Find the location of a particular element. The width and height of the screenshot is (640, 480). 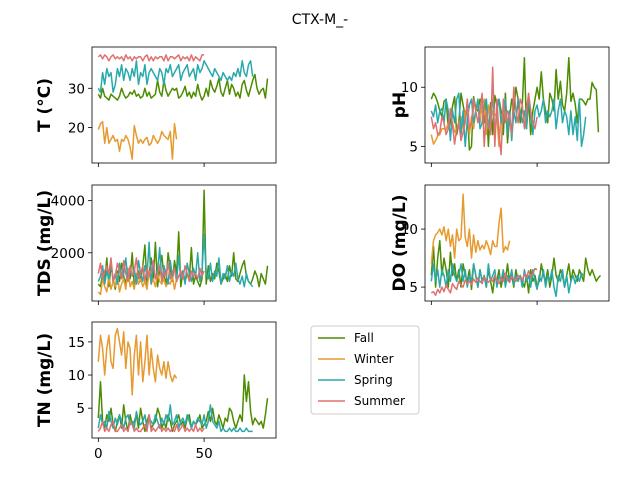

subplot-5: 5 10 15 0 50 TN (mg/L) is located at coordinates (156, 391).